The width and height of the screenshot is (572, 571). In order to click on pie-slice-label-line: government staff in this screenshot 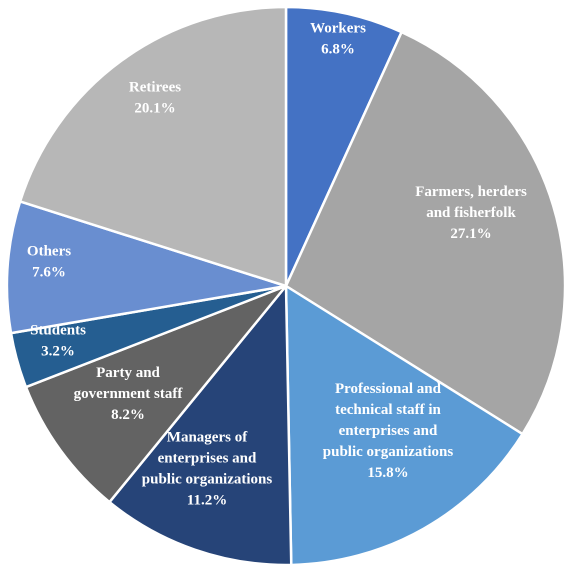, I will do `click(129, 394)`.